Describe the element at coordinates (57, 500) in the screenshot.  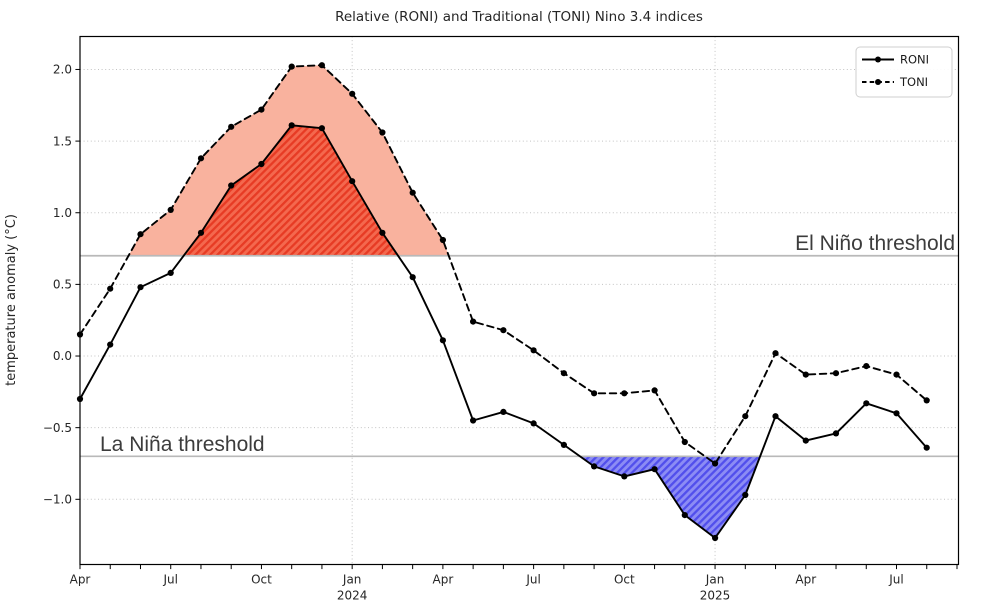
I see `svg-text: −1.0` at that location.